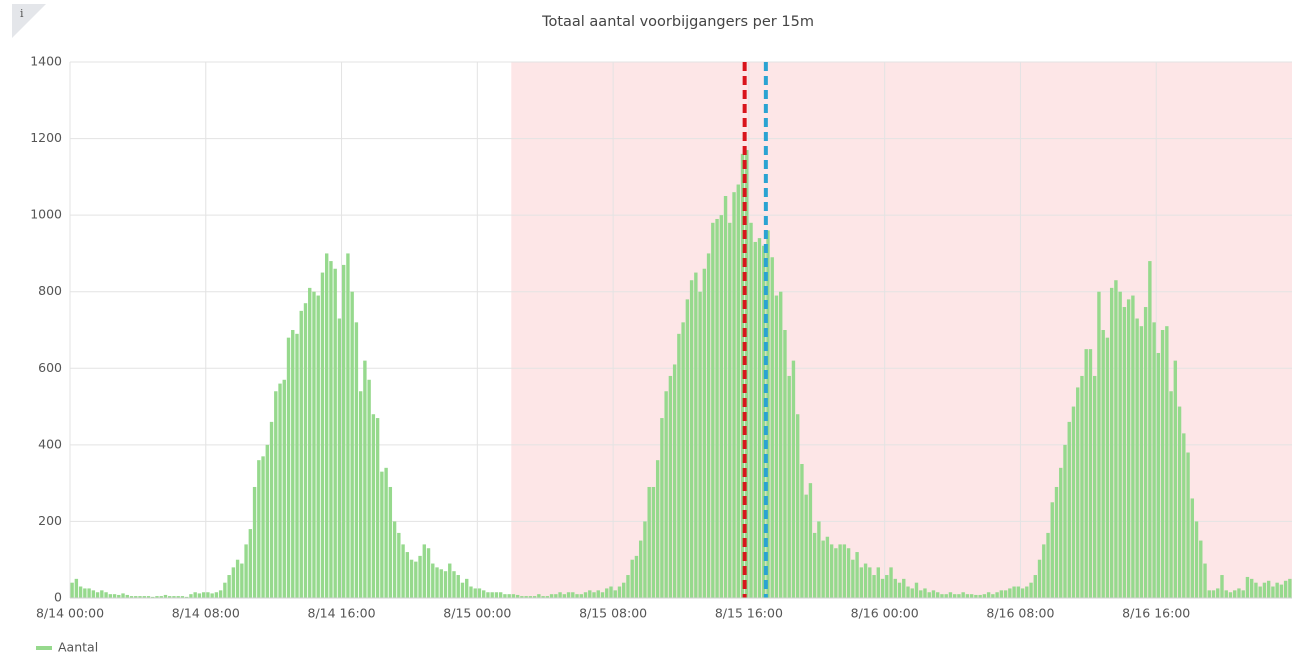  What do you see at coordinates (50, 443) in the screenshot?
I see `y-tick-label: 400` at bounding box center [50, 443].